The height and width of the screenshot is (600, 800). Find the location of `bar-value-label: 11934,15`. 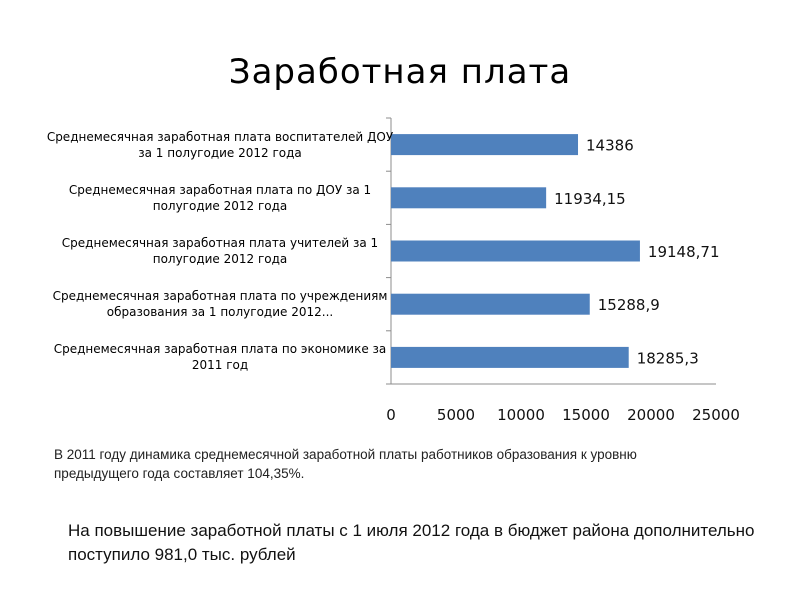

bar-value-label: 11934,15 is located at coordinates (590, 199).